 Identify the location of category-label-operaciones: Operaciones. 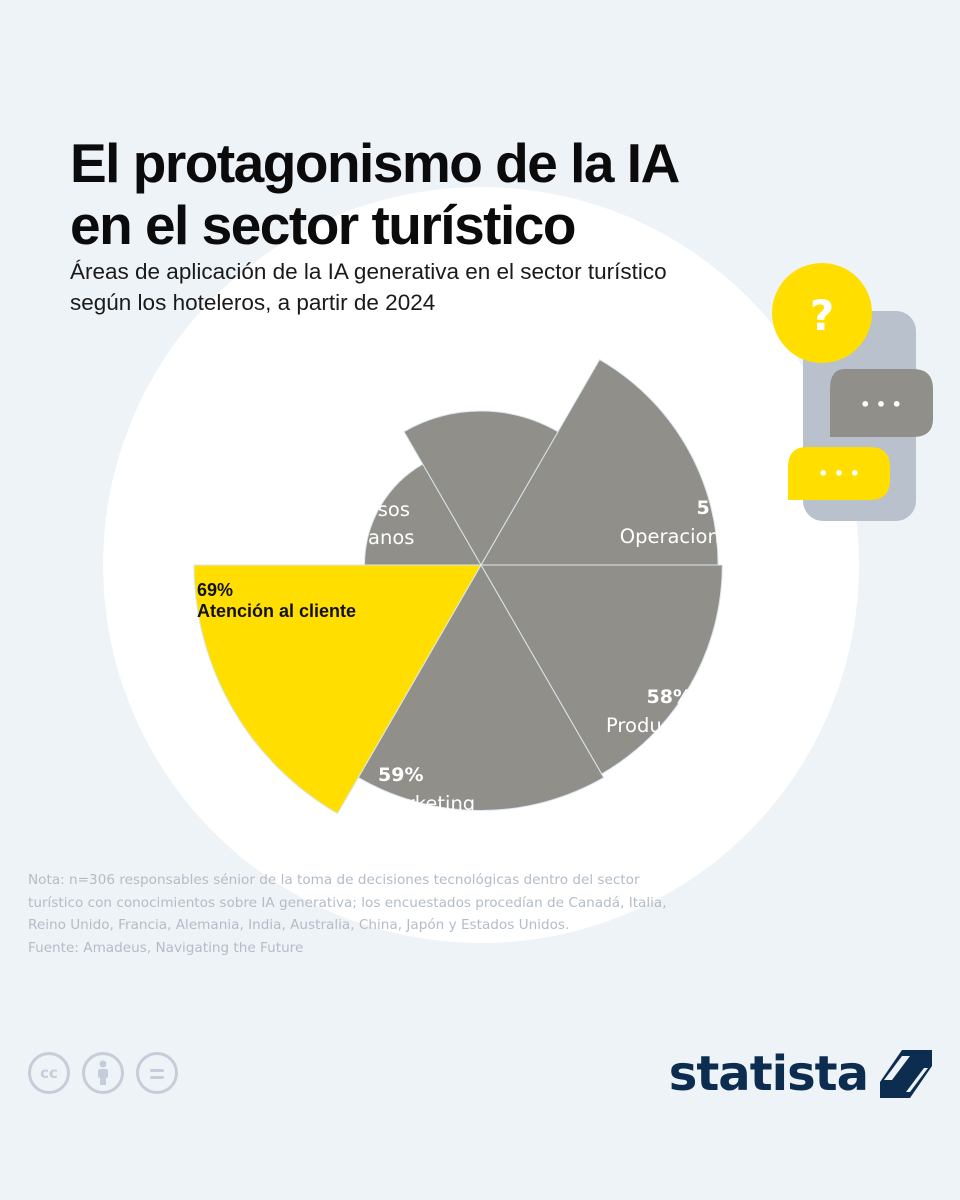
(681, 536).